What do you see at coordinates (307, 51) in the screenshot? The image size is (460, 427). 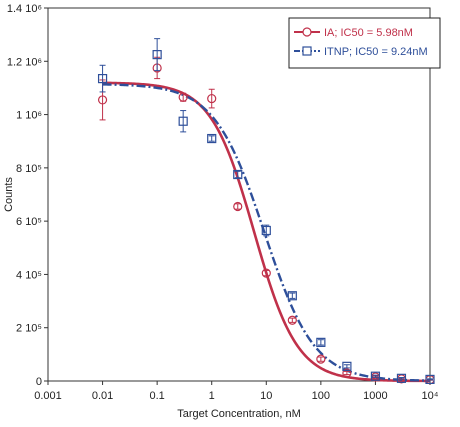 I see `legend-square-marker` at bounding box center [307, 51].